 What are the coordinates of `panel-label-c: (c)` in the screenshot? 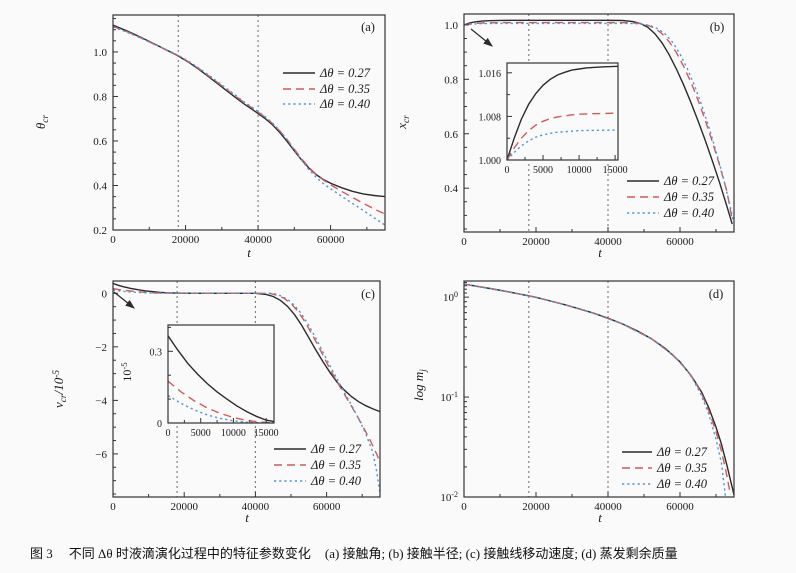 It's located at (368, 294).